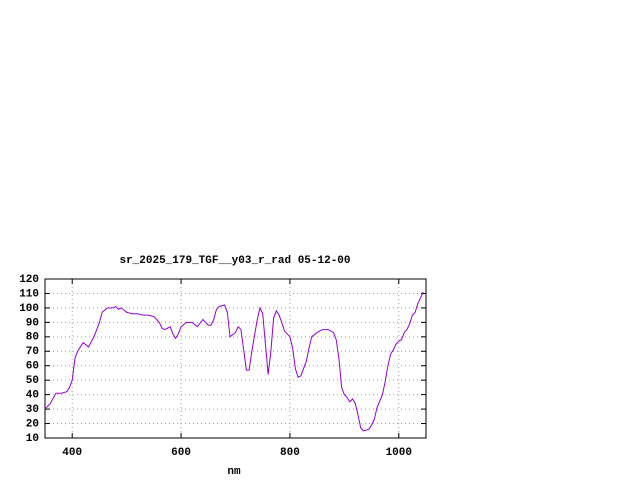 The image size is (640, 480). What do you see at coordinates (181, 453) in the screenshot?
I see `x-tick-label: 600` at bounding box center [181, 453].